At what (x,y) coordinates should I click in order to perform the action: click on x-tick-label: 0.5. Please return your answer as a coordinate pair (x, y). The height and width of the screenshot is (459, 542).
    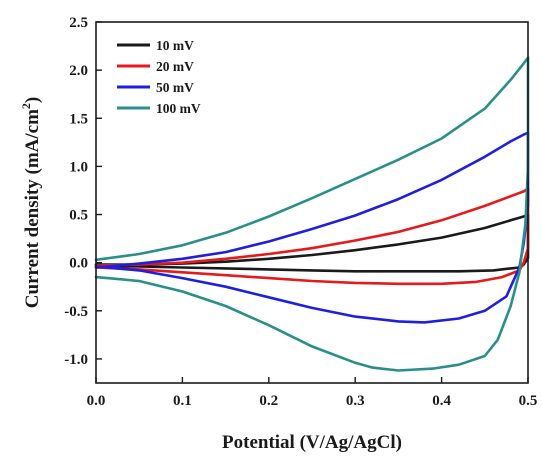
    Looking at the image, I should click on (528, 401).